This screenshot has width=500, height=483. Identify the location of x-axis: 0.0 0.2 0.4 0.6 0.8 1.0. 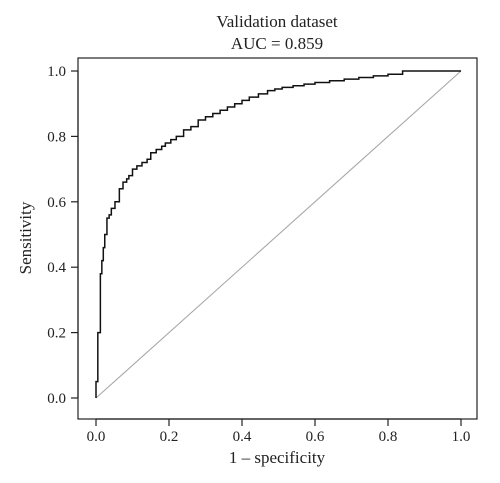
(279, 431).